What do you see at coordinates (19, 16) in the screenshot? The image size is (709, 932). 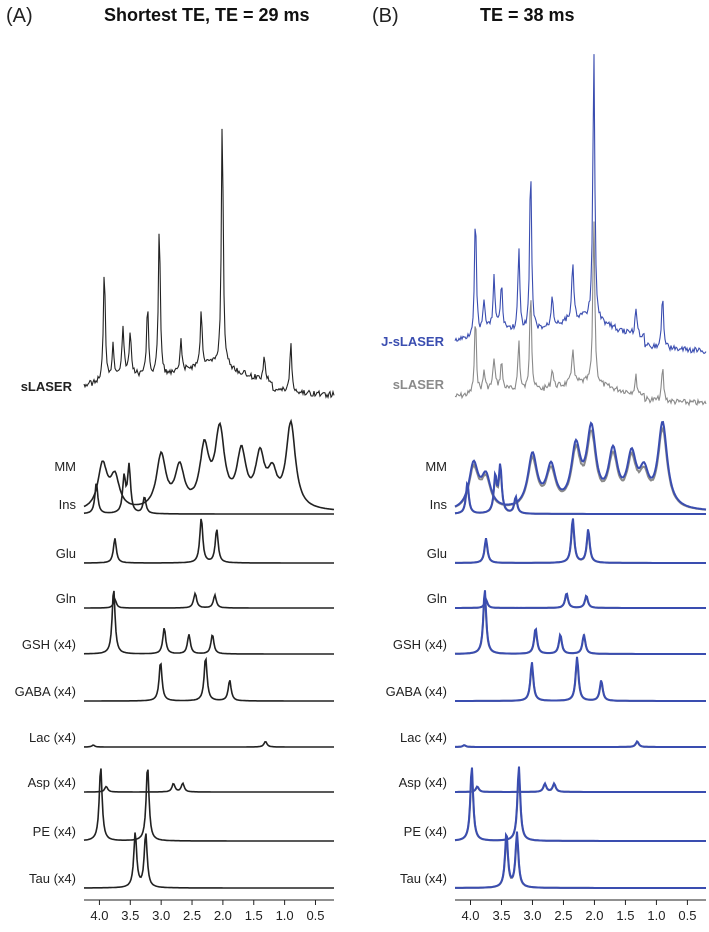 I see `panel-a-letter: (A)` at bounding box center [19, 16].